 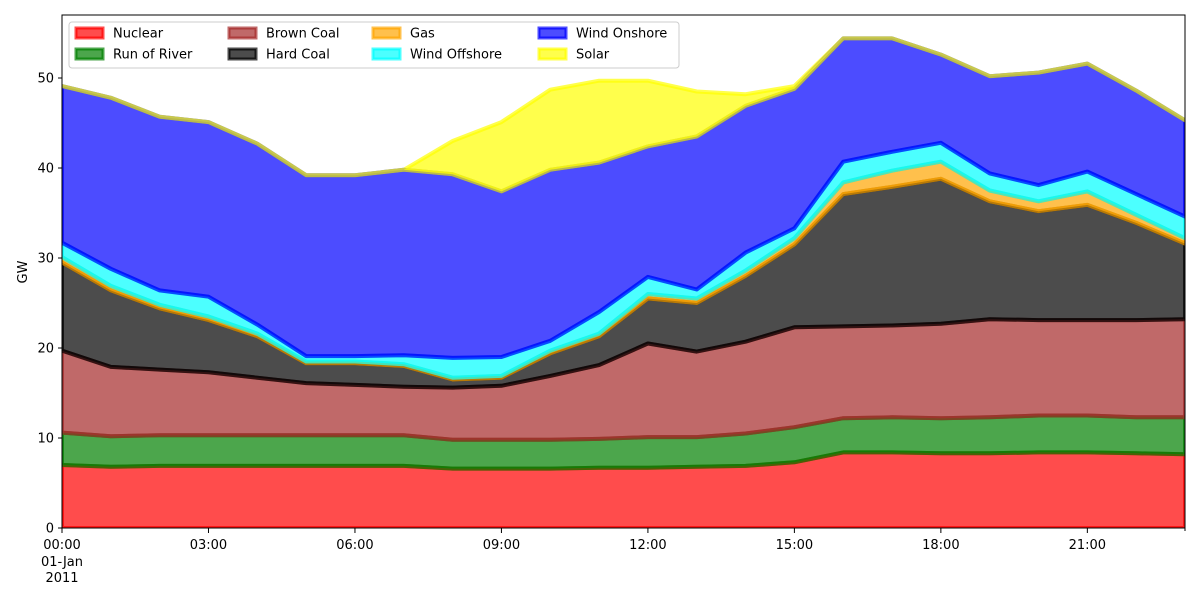 I want to click on legend-item-gas: Gas, so click(x=403, y=34).